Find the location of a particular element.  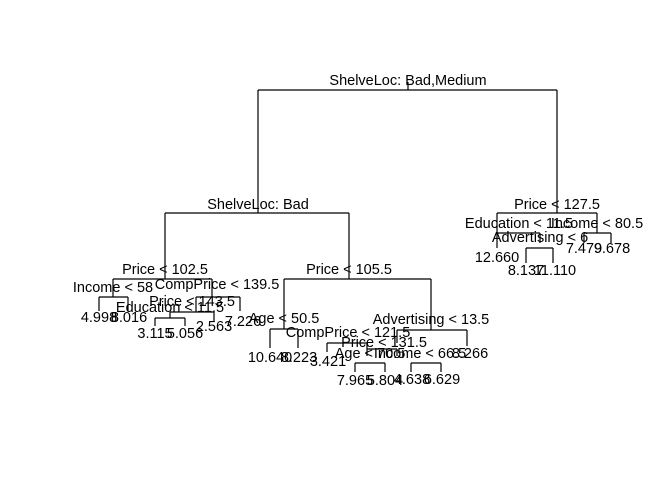

leaf-value: 11.110 is located at coordinates (555, 271).